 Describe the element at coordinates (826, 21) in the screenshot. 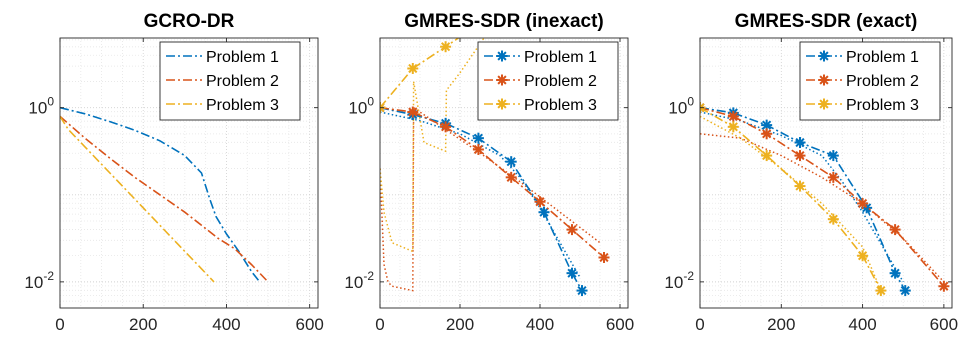

I see `chart-title: GMRES-SDR (exact)` at that location.